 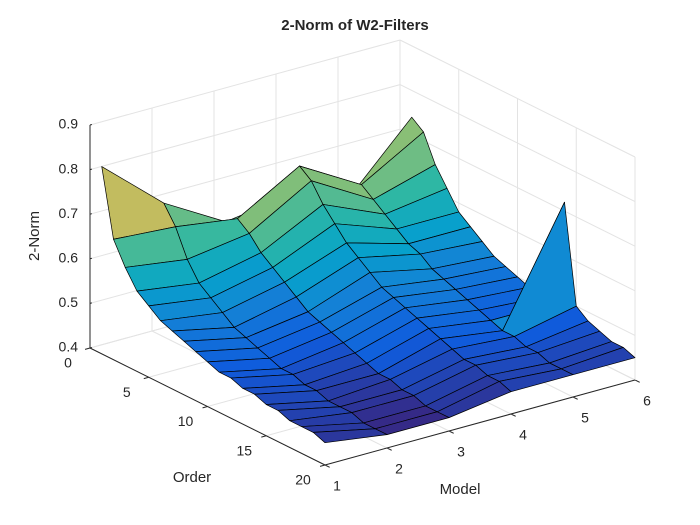 What do you see at coordinates (186, 421) in the screenshot?
I see `y-tick-label: 10` at bounding box center [186, 421].